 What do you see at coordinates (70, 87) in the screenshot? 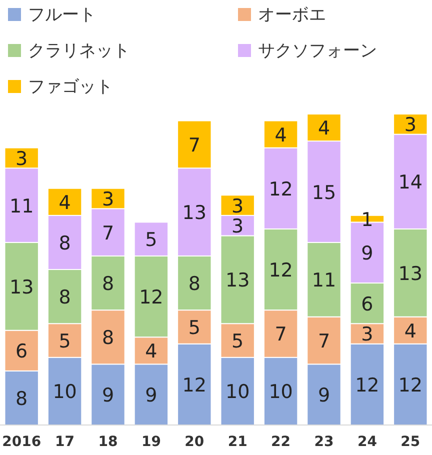
I see `legend-label: ファゴット` at bounding box center [70, 87].